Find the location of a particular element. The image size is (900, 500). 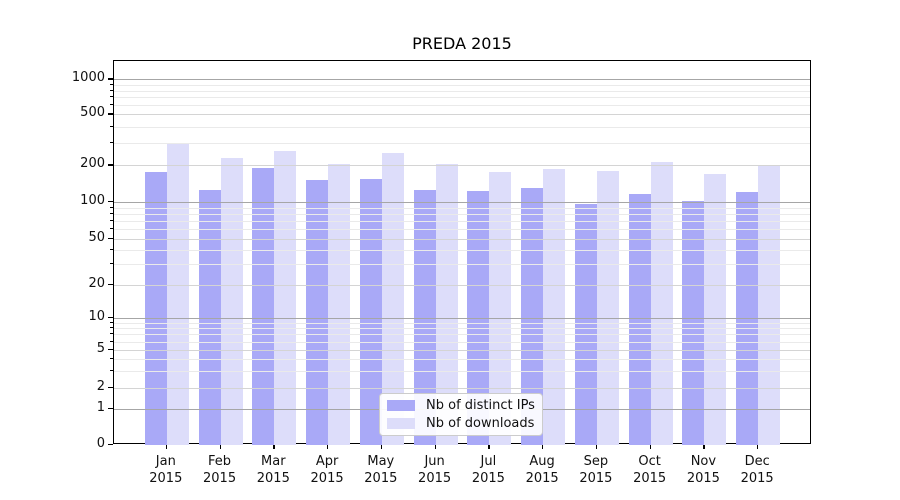

x-tick-mark-sep is located at coordinates (596, 446).